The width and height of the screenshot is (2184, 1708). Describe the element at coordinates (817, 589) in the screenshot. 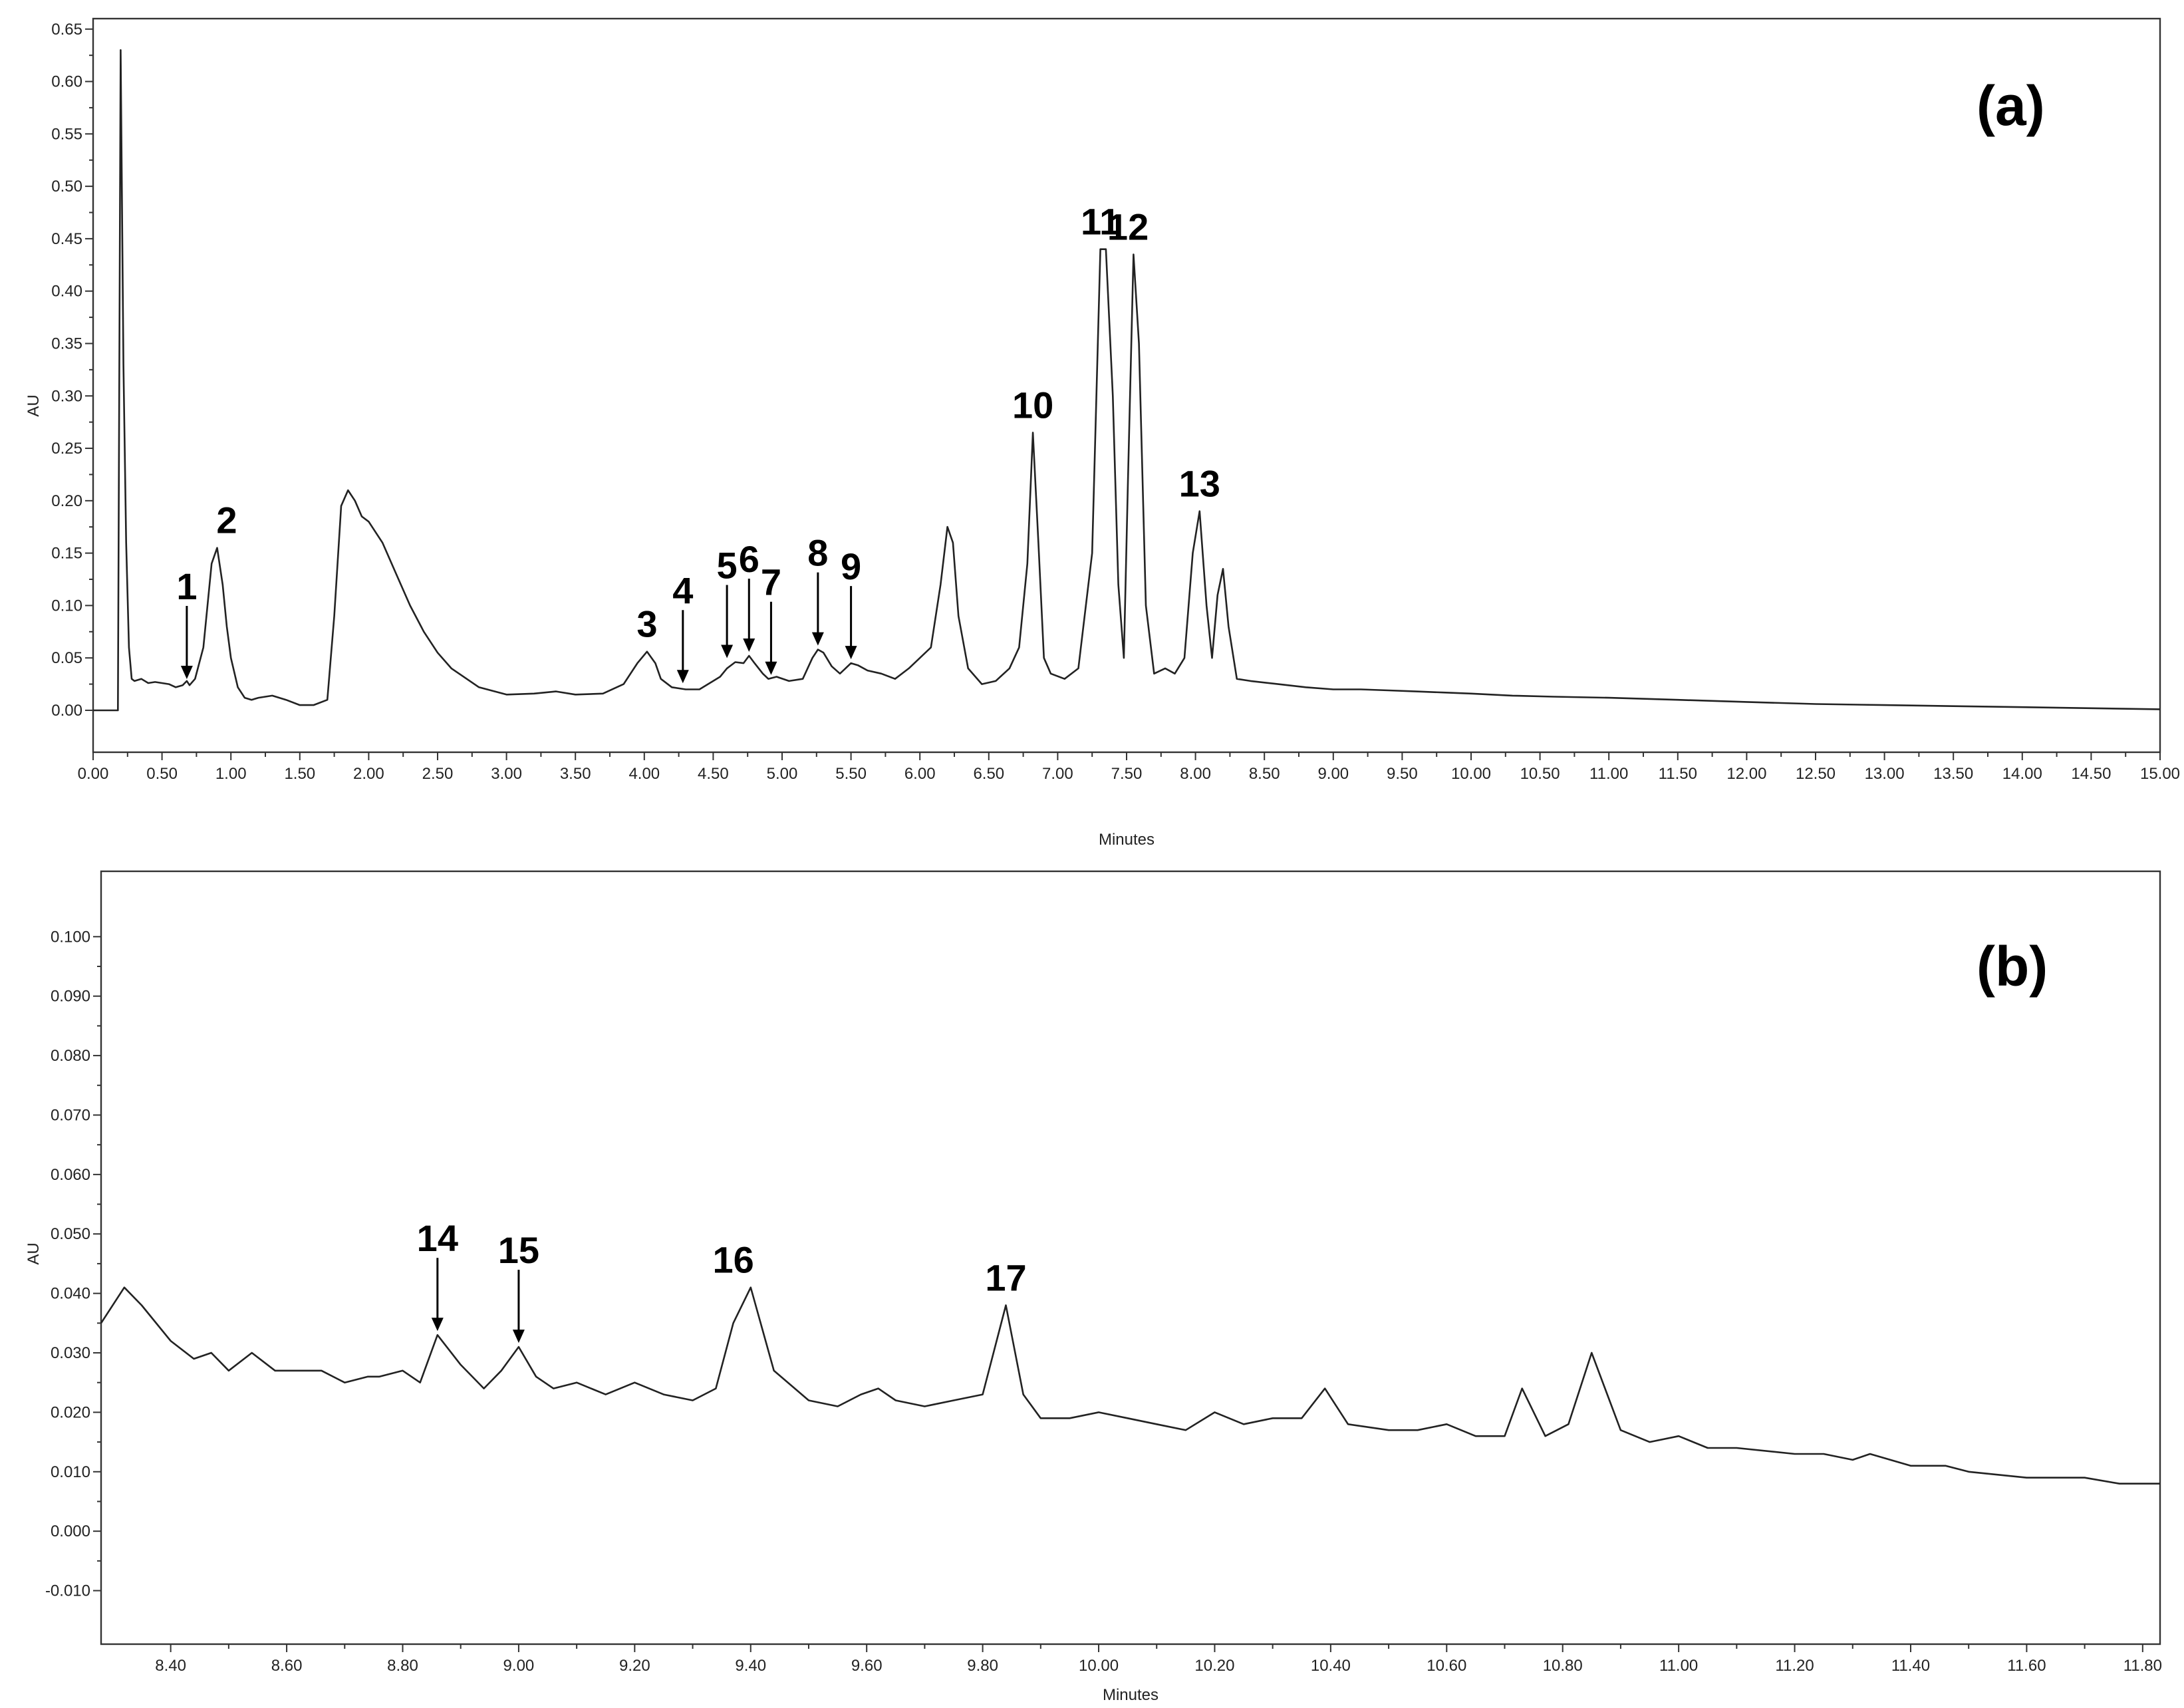

I see `peak-label-8: 8` at that location.